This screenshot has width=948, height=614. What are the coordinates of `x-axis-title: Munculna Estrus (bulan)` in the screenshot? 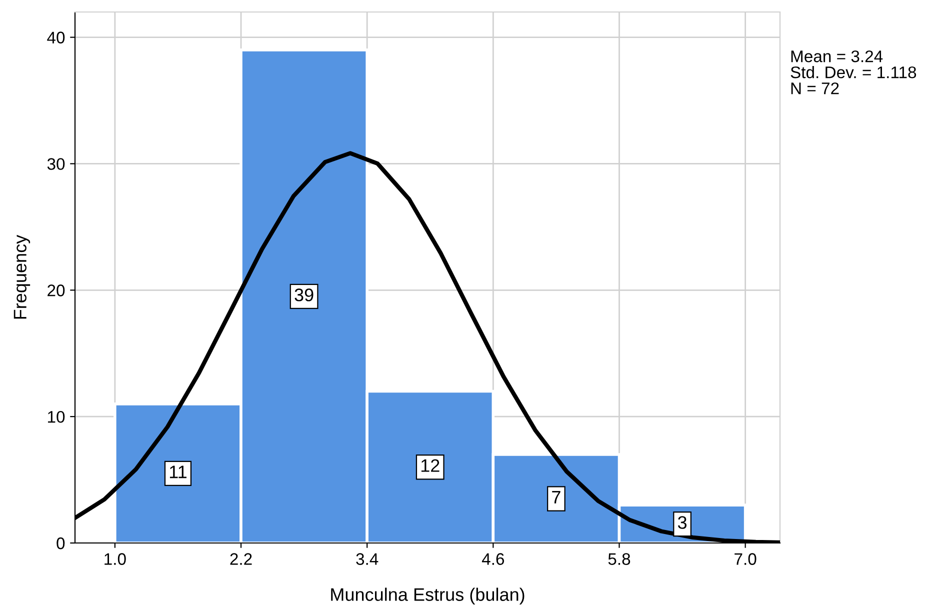 It's located at (427, 596).